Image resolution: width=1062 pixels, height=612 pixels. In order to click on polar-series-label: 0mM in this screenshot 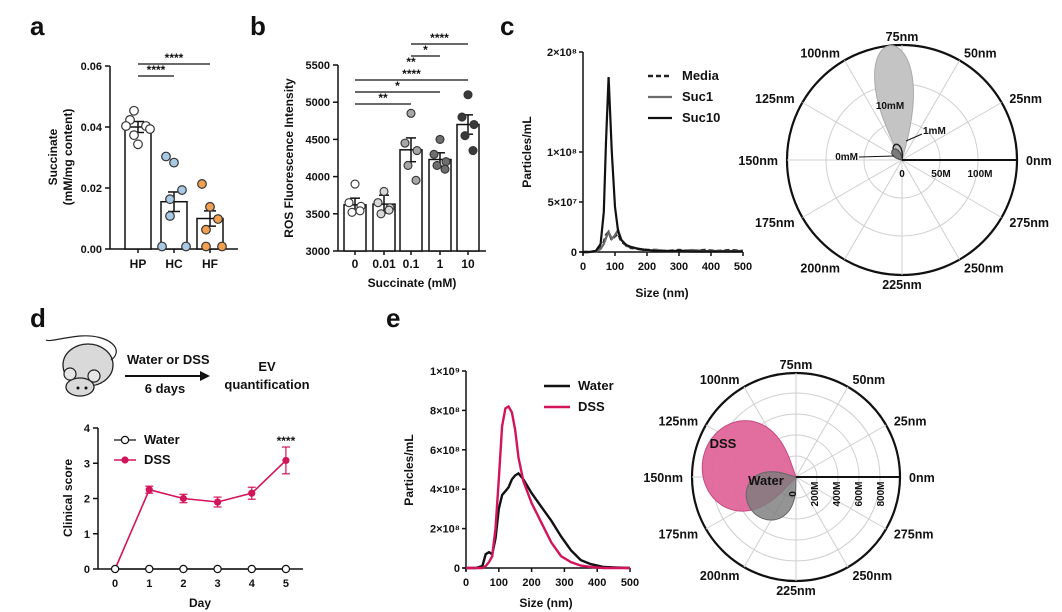, I will do `click(846, 157)`.